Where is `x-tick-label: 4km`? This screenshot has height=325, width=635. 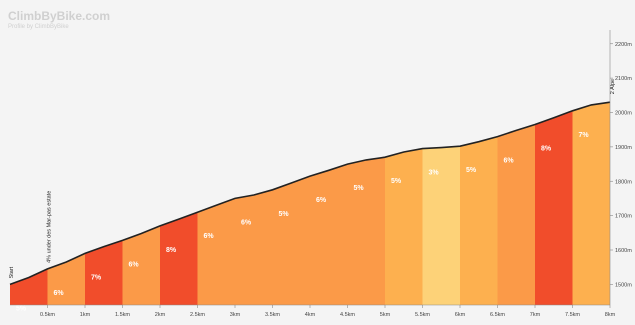 x-tick-label: 4km is located at coordinates (310, 315).